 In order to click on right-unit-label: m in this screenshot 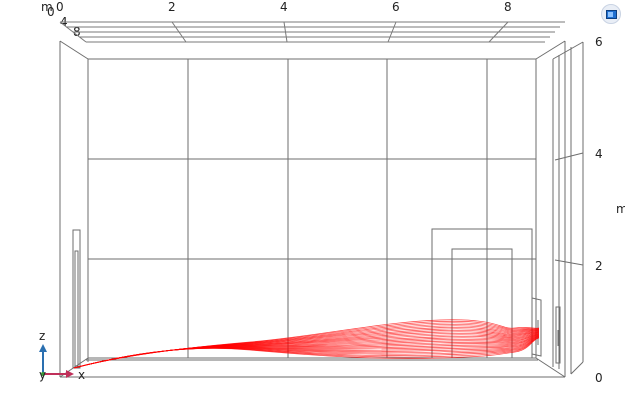, I will do `click(620, 209)`.